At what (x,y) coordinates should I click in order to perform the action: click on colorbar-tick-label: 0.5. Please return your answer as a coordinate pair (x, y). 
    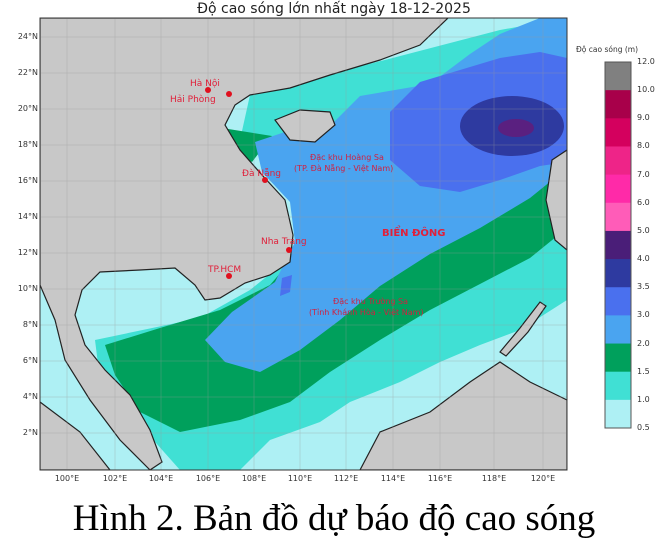
    Looking at the image, I should click on (643, 427).